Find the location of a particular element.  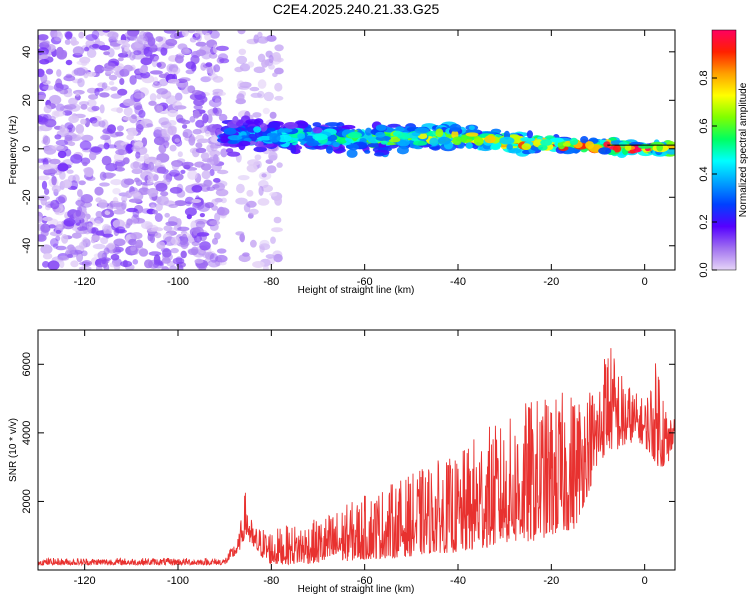

x-tick-label: 0 is located at coordinates (645, 282).